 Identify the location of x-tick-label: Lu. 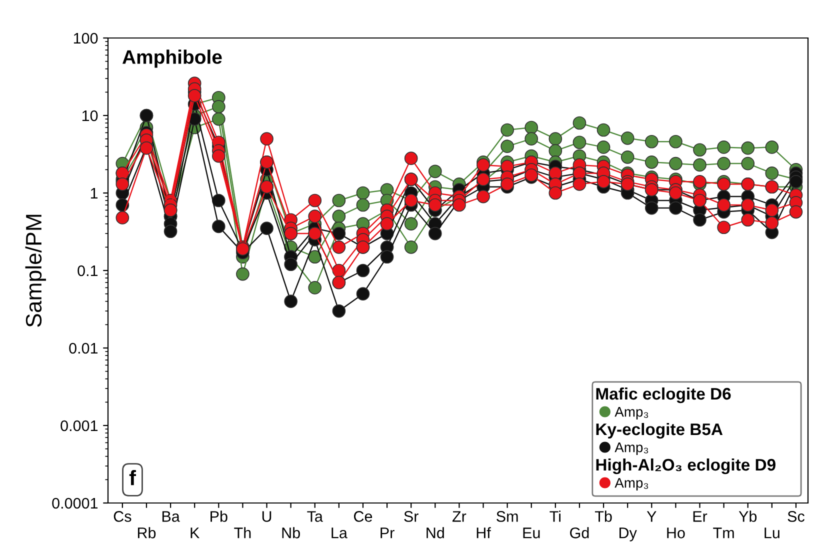
(772, 533).